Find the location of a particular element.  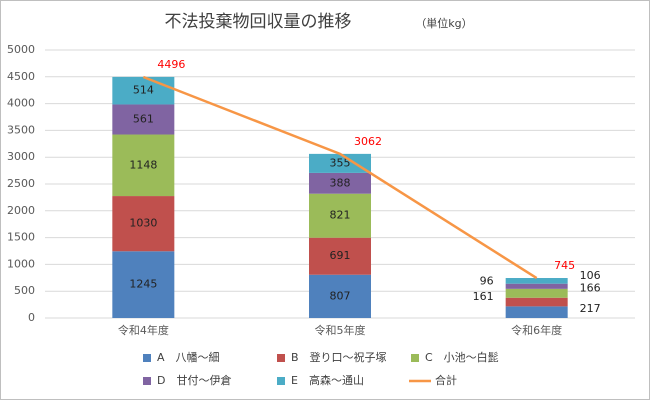

legend-label: A 八幡～細 is located at coordinates (188, 357).